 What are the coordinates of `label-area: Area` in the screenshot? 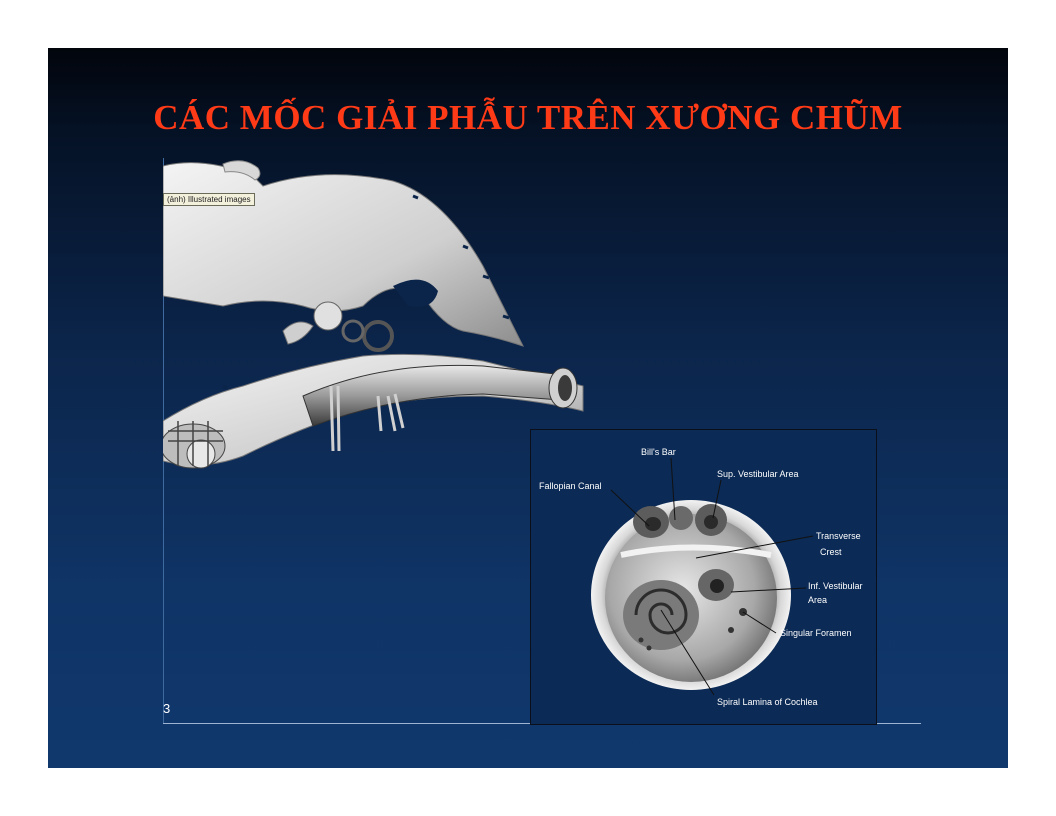 It's located at (817, 600).